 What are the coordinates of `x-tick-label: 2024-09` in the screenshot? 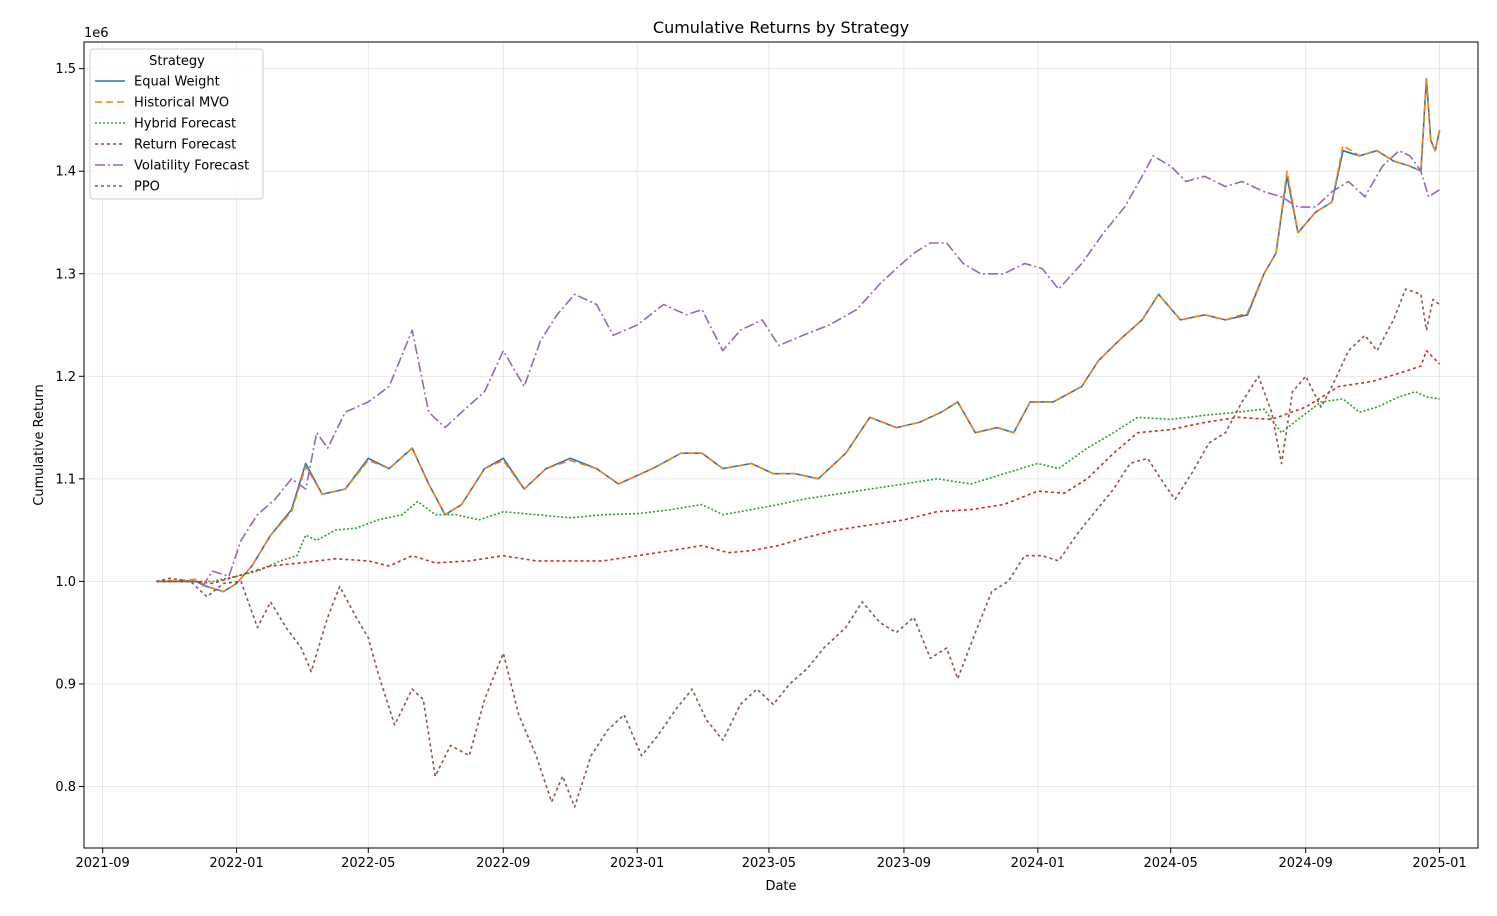 It's located at (1306, 863).